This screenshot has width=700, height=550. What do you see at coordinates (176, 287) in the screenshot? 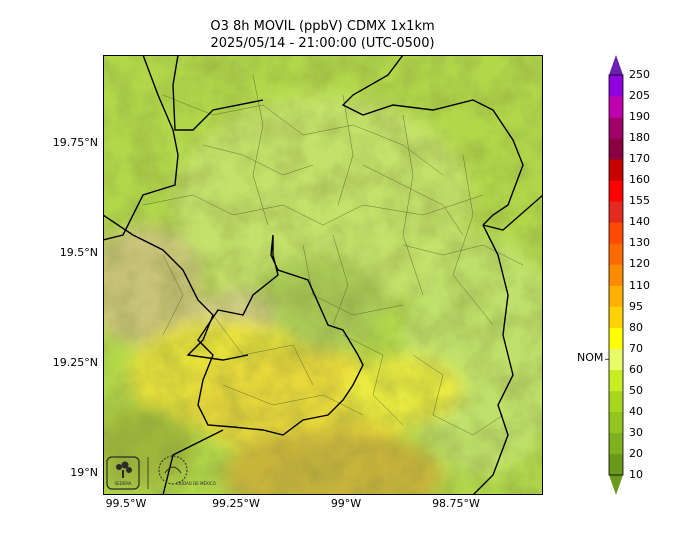
I see `boundary-southwest` at bounding box center [176, 287].